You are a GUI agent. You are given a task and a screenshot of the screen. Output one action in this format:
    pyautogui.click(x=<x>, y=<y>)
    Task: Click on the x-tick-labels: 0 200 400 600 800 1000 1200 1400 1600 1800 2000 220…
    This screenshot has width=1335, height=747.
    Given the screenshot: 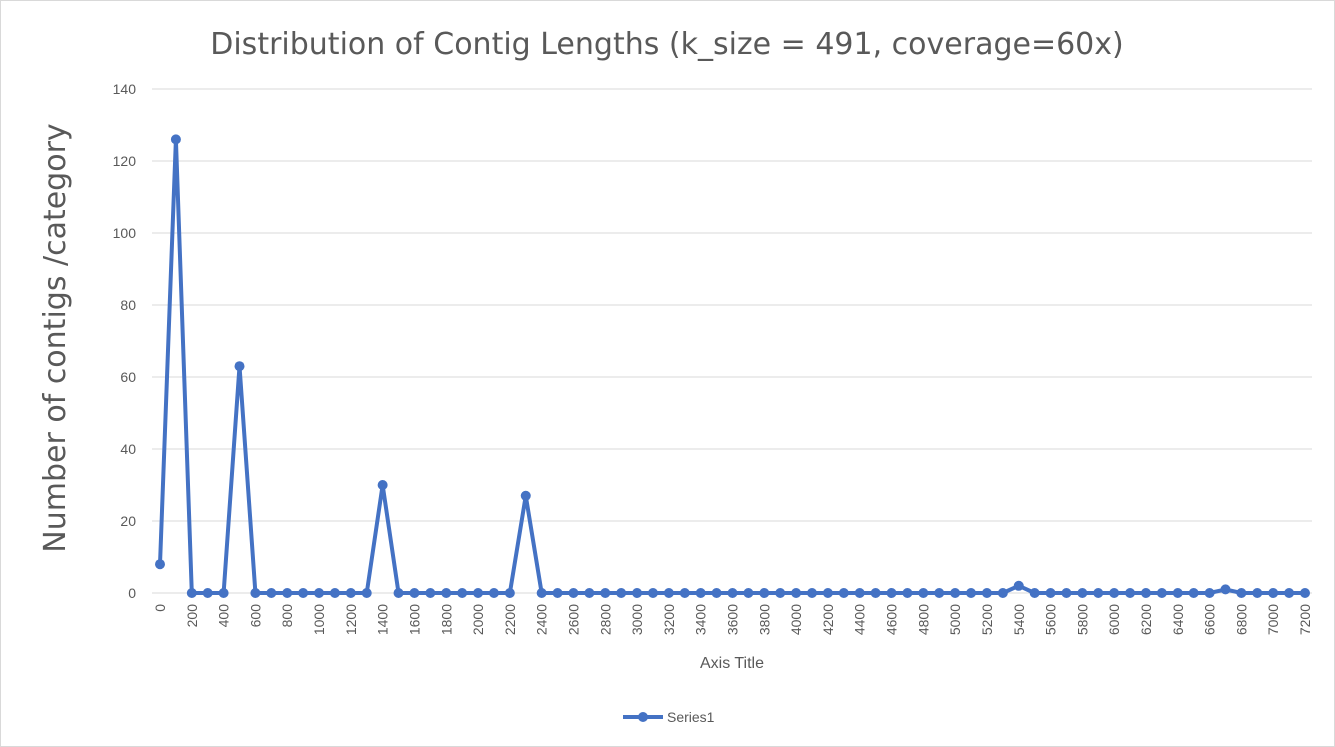 What is the action you would take?
    pyautogui.click(x=732, y=619)
    